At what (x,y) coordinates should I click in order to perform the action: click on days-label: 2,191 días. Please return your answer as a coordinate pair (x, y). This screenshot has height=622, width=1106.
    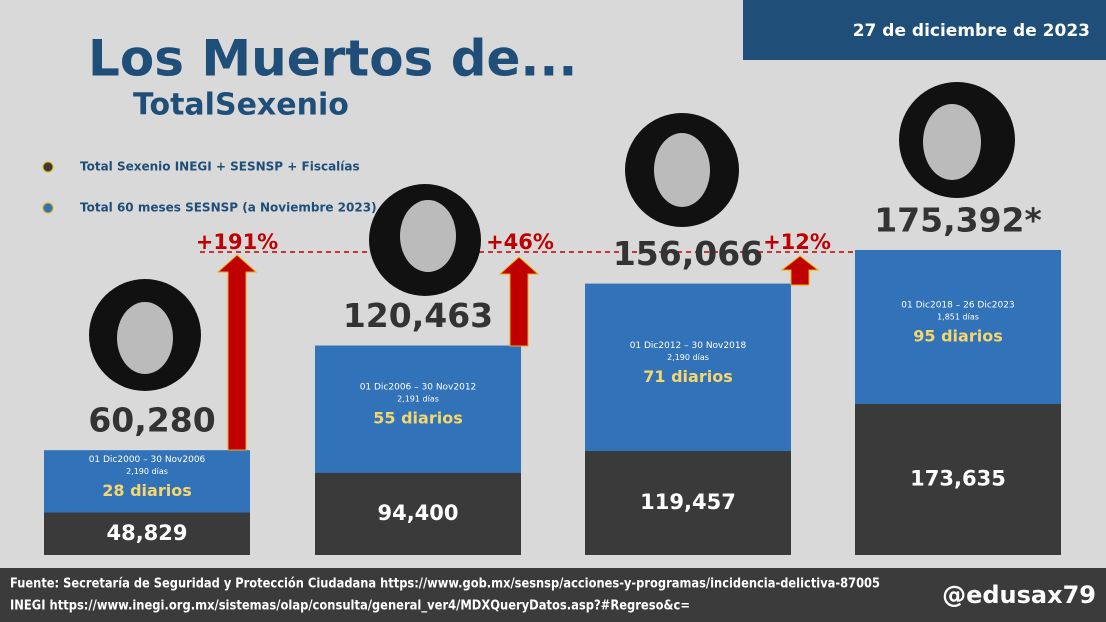
    Looking at the image, I should click on (418, 399).